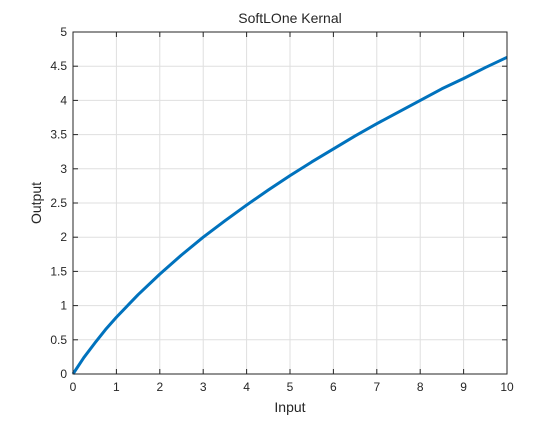 This screenshot has height=425, width=560. Describe the element at coordinates (463, 387) in the screenshot. I see `x-tick-label: 9` at that location.